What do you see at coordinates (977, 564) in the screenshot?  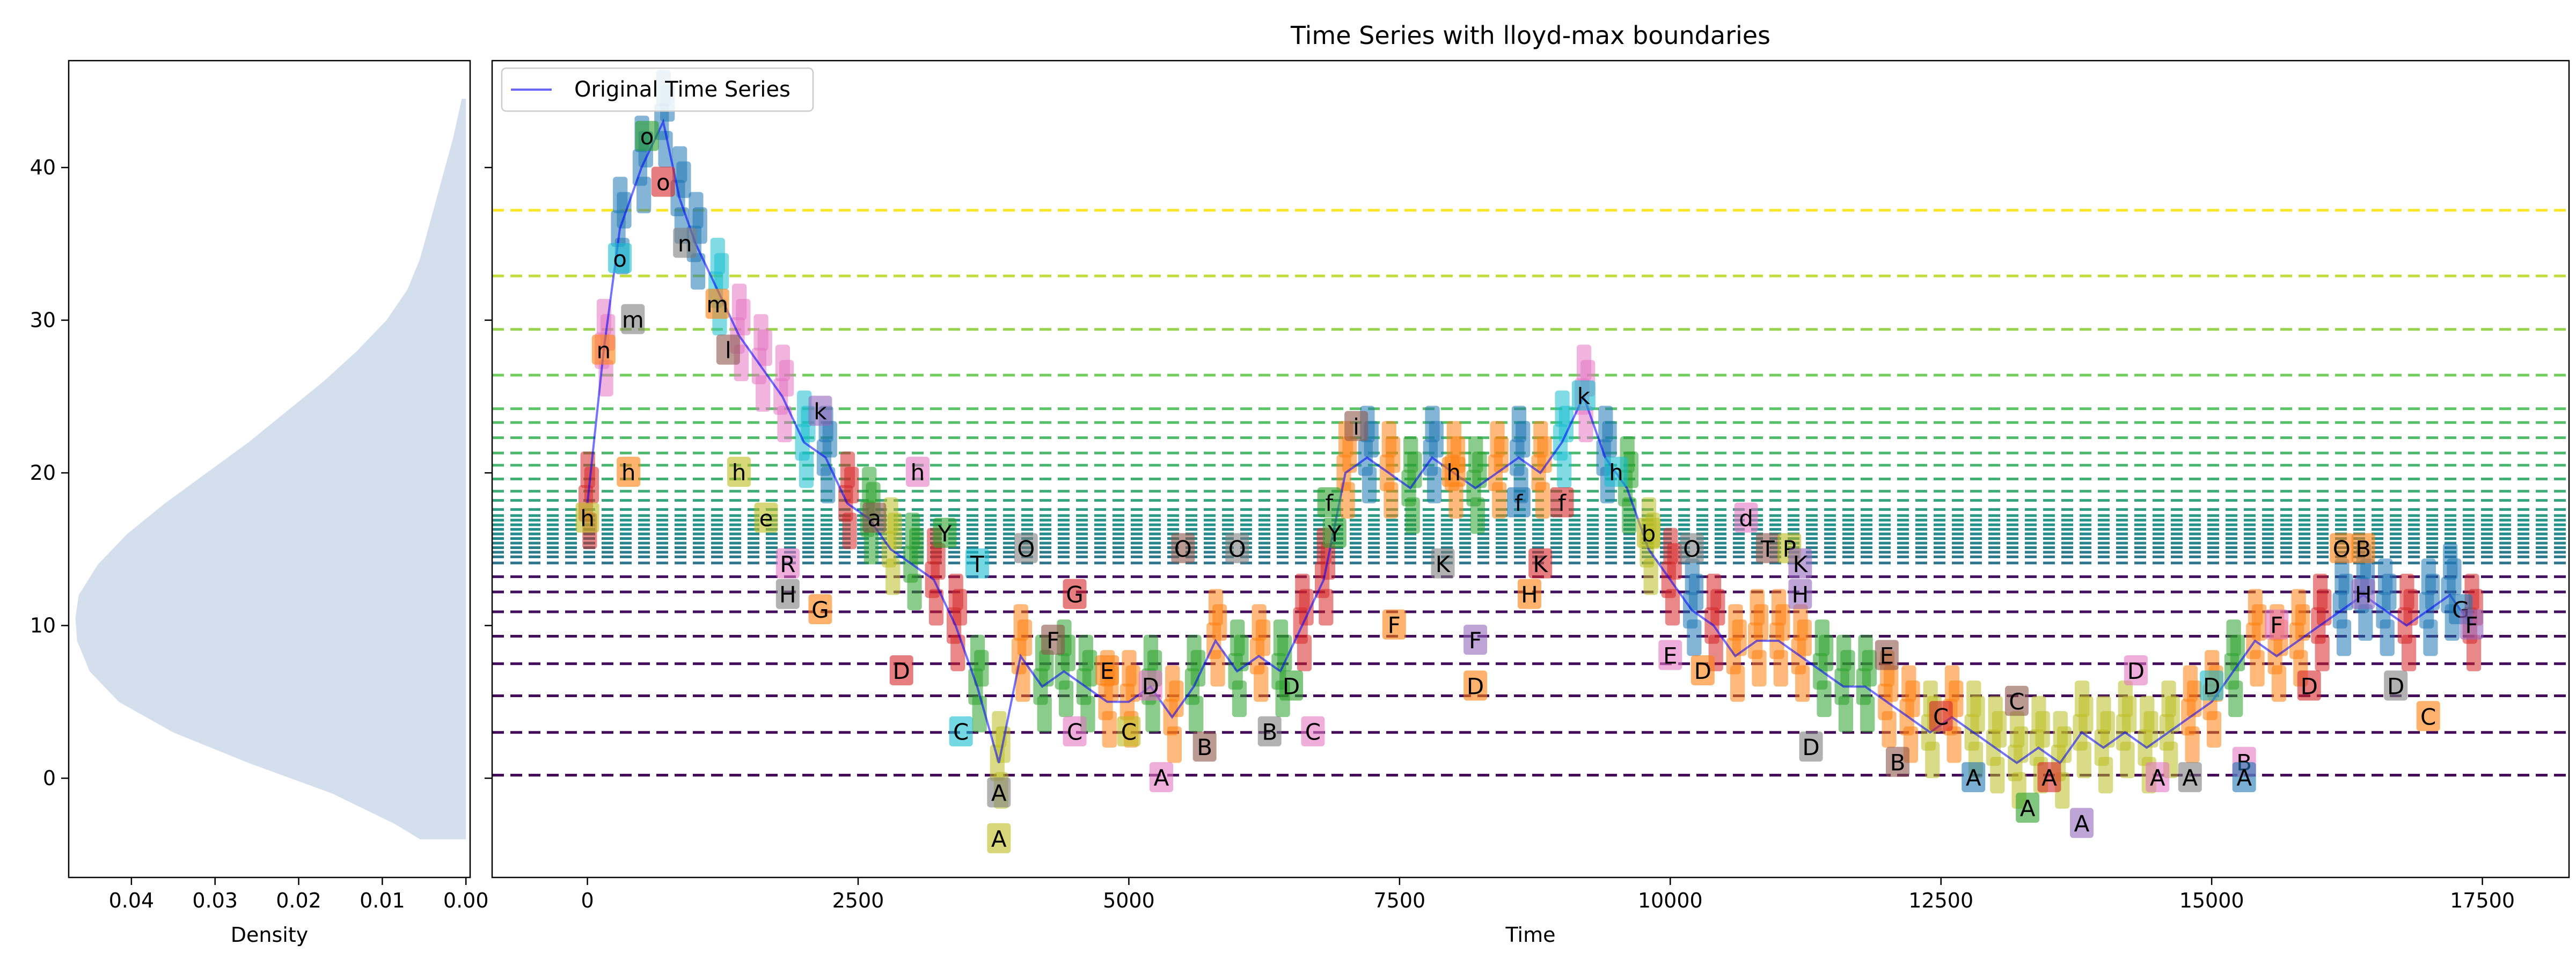 I see `symbol-label: T` at bounding box center [977, 564].